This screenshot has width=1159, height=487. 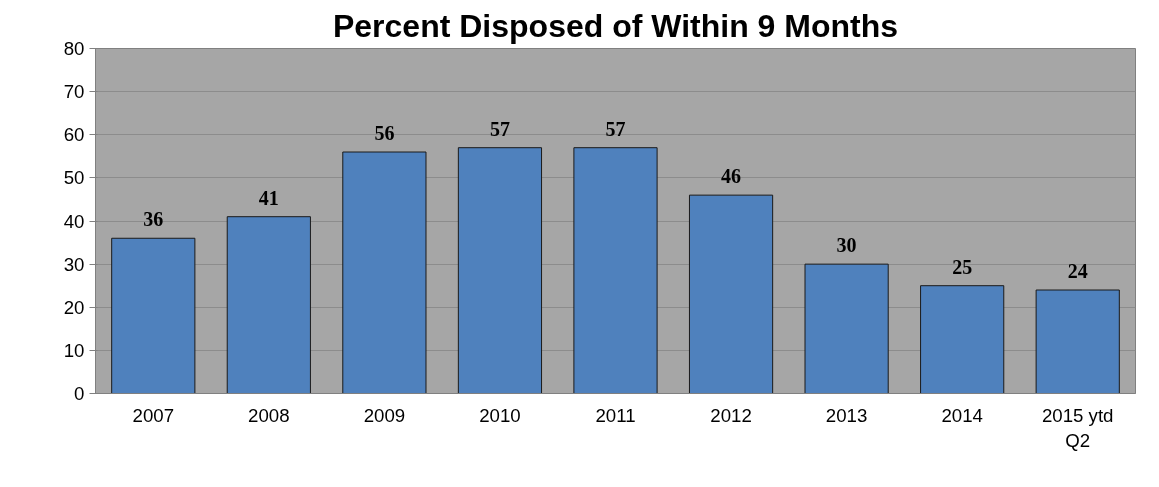 What do you see at coordinates (384, 133) in the screenshot?
I see `data-label: 56` at bounding box center [384, 133].